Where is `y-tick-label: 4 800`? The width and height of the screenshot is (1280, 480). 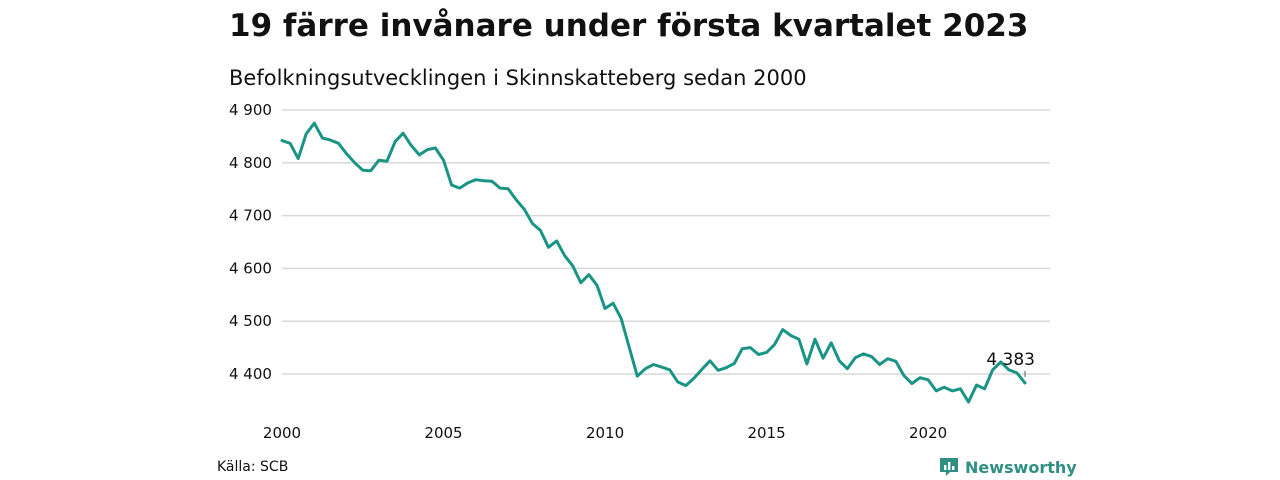
y-tick-label: 4 800 is located at coordinates (250, 163).